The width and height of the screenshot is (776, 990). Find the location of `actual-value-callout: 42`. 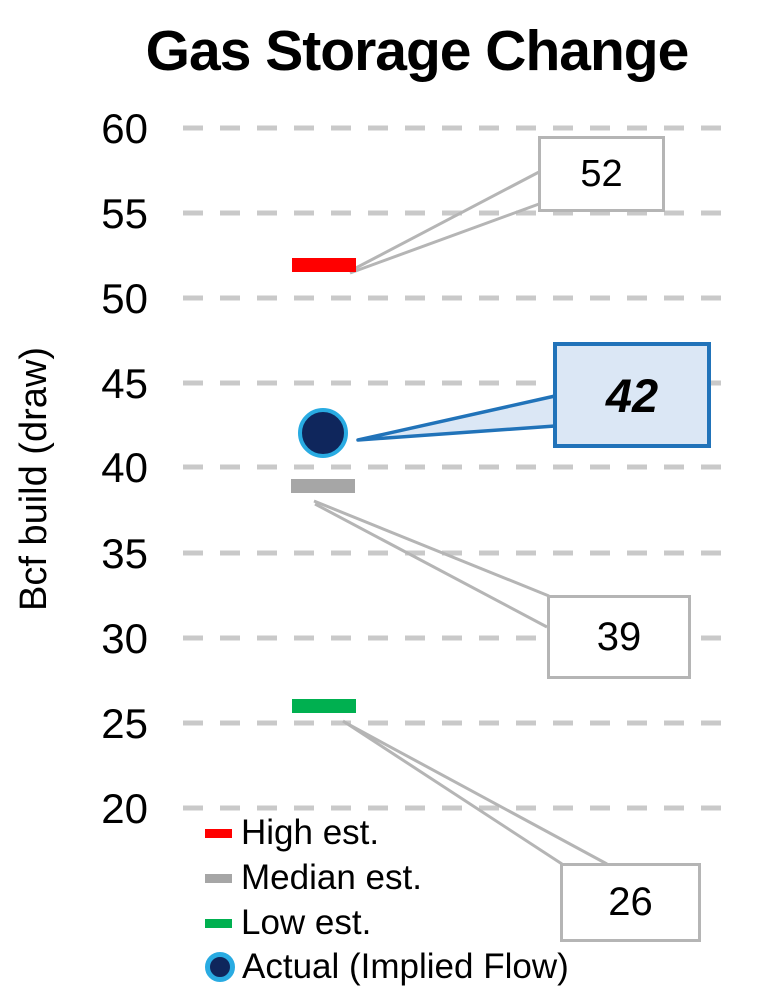

actual-value-callout: 42 is located at coordinates (632, 395).